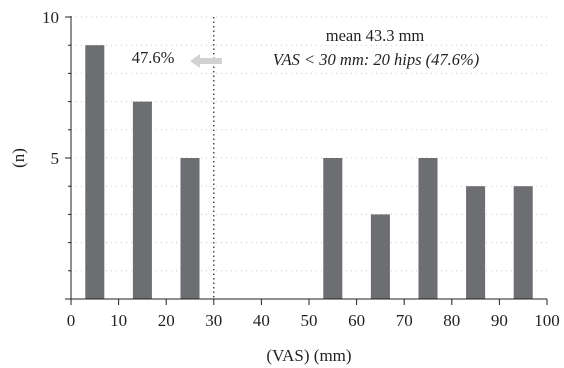 The width and height of the screenshot is (564, 368). I want to click on x-tick-label: 40, so click(261, 320).